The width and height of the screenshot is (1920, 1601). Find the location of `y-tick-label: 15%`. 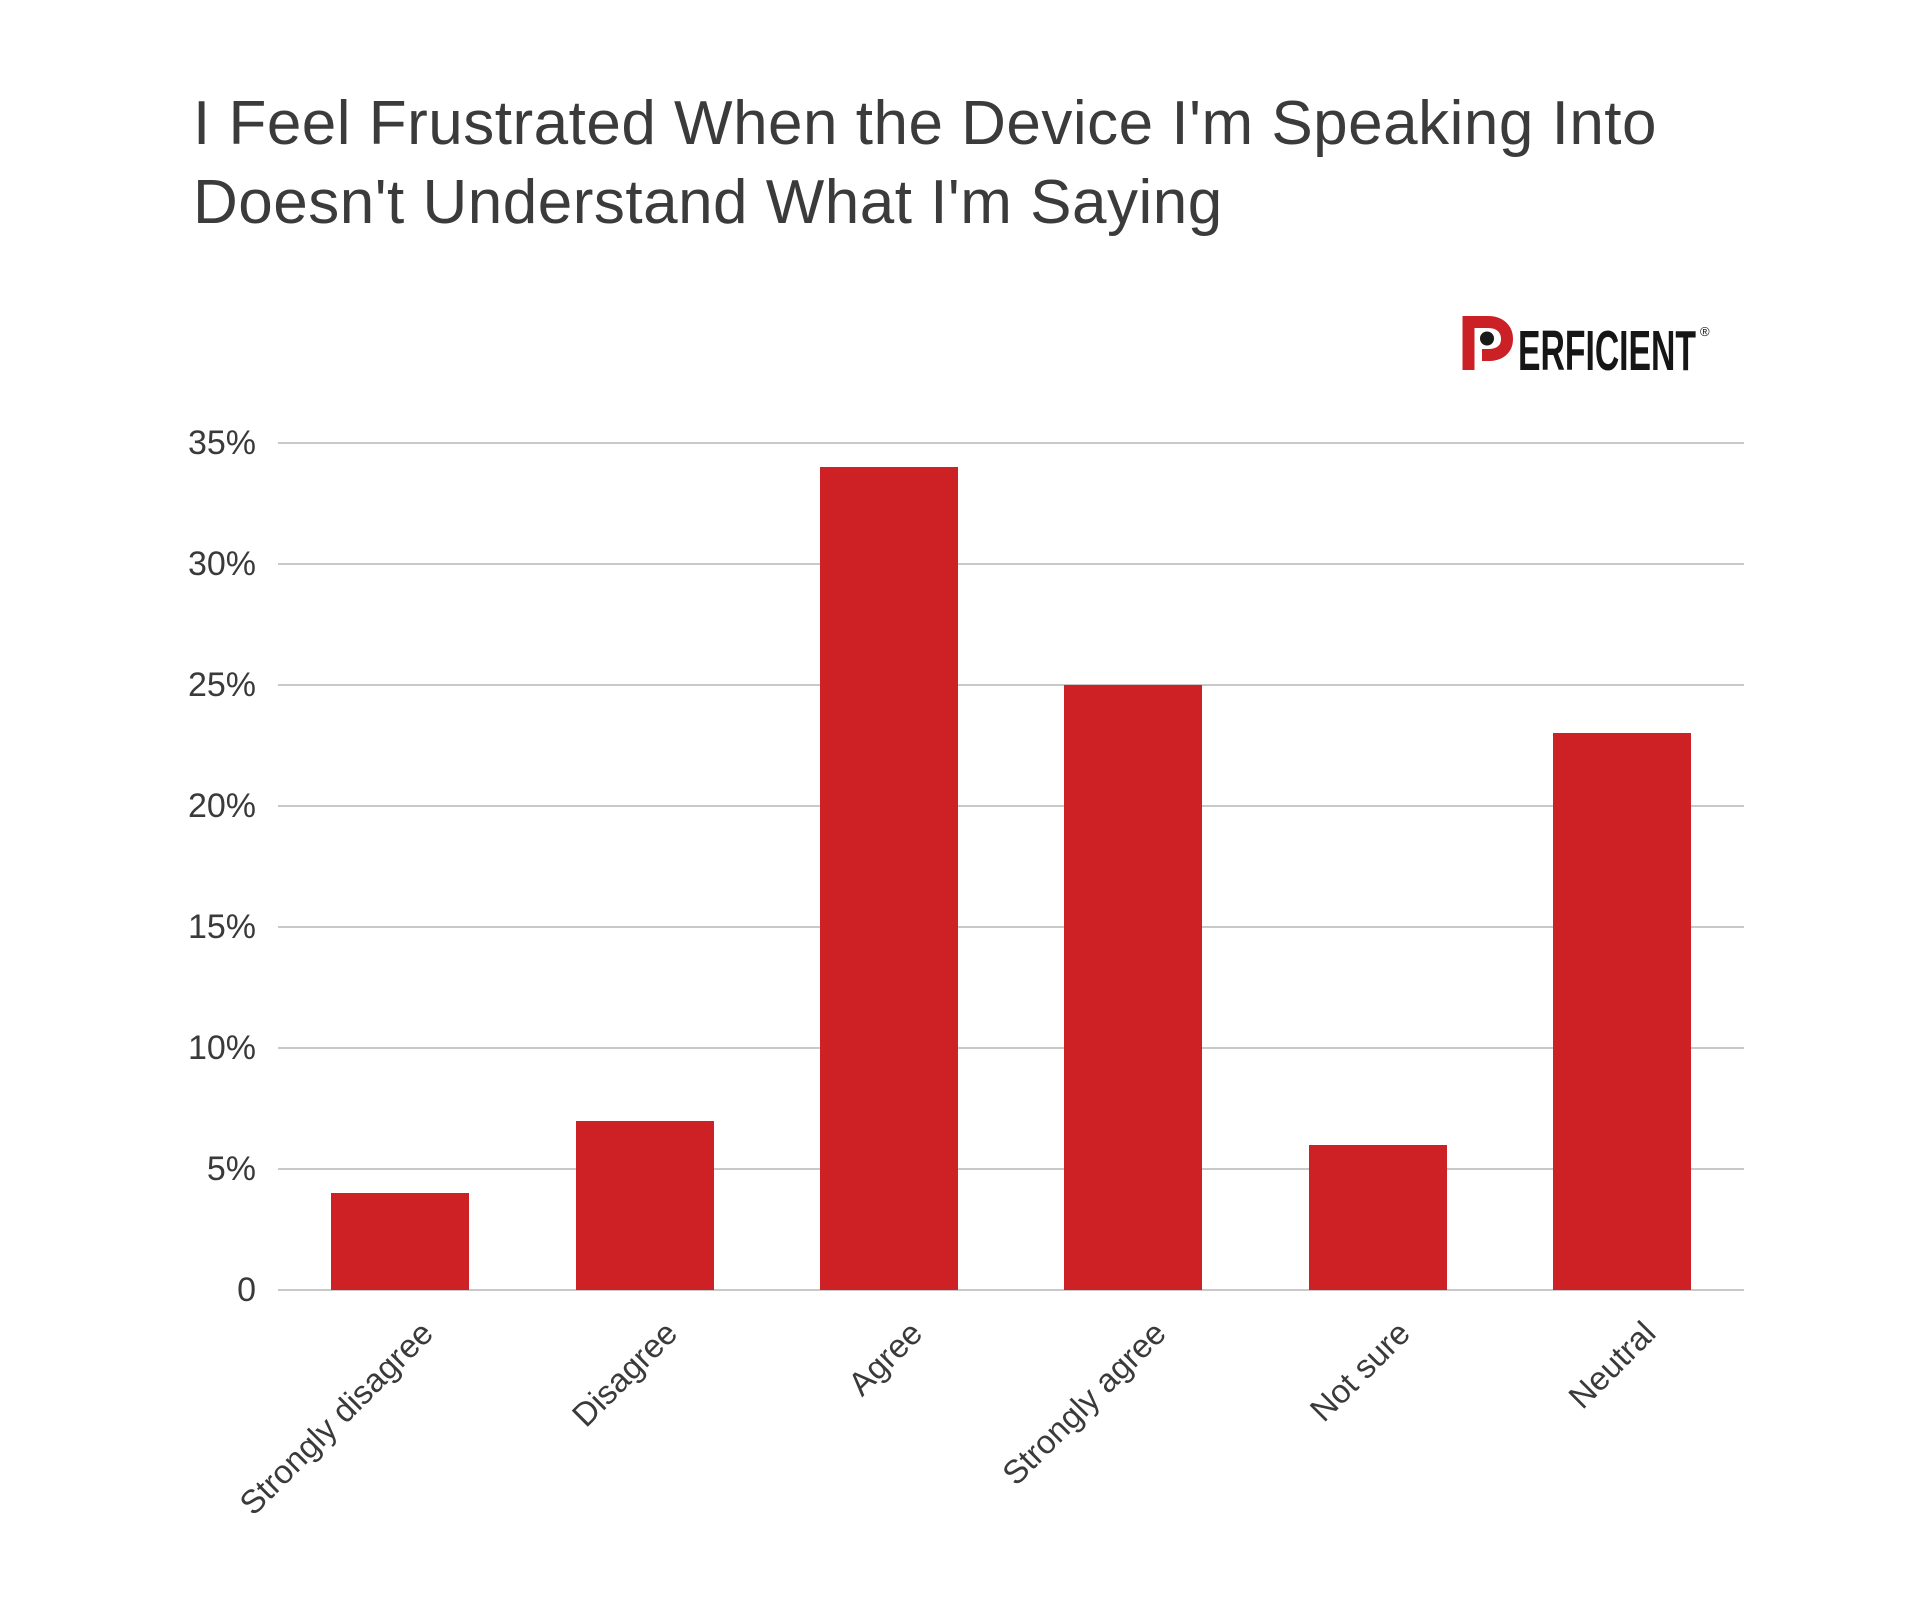

y-tick-label: 15% is located at coordinates (221, 927).